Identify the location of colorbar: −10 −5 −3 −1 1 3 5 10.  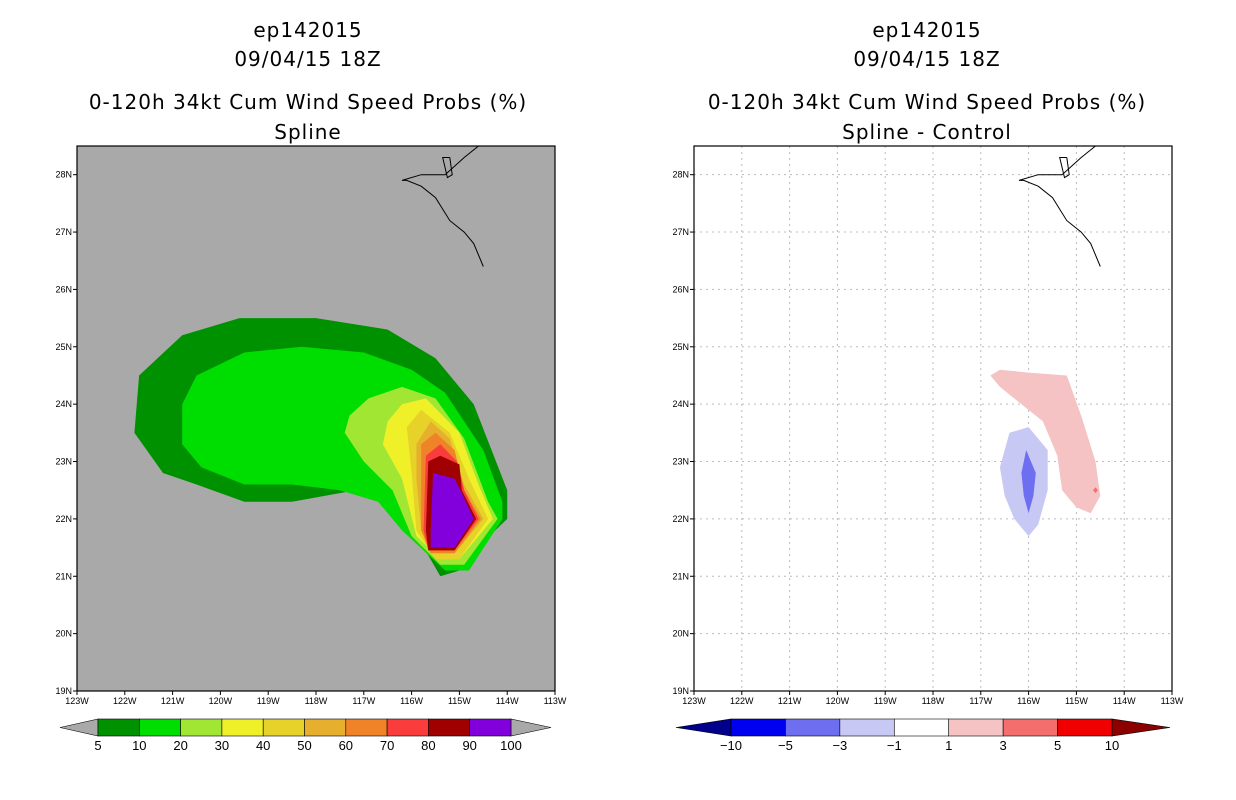
(923, 735).